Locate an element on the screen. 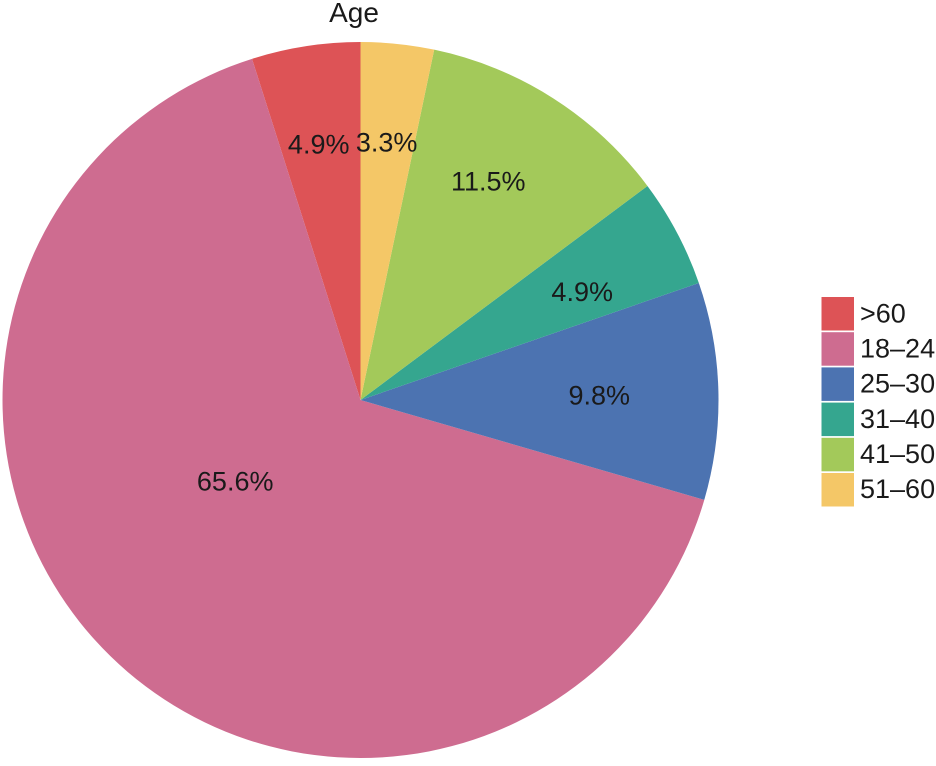  svg-text: 51–60 is located at coordinates (897, 489).